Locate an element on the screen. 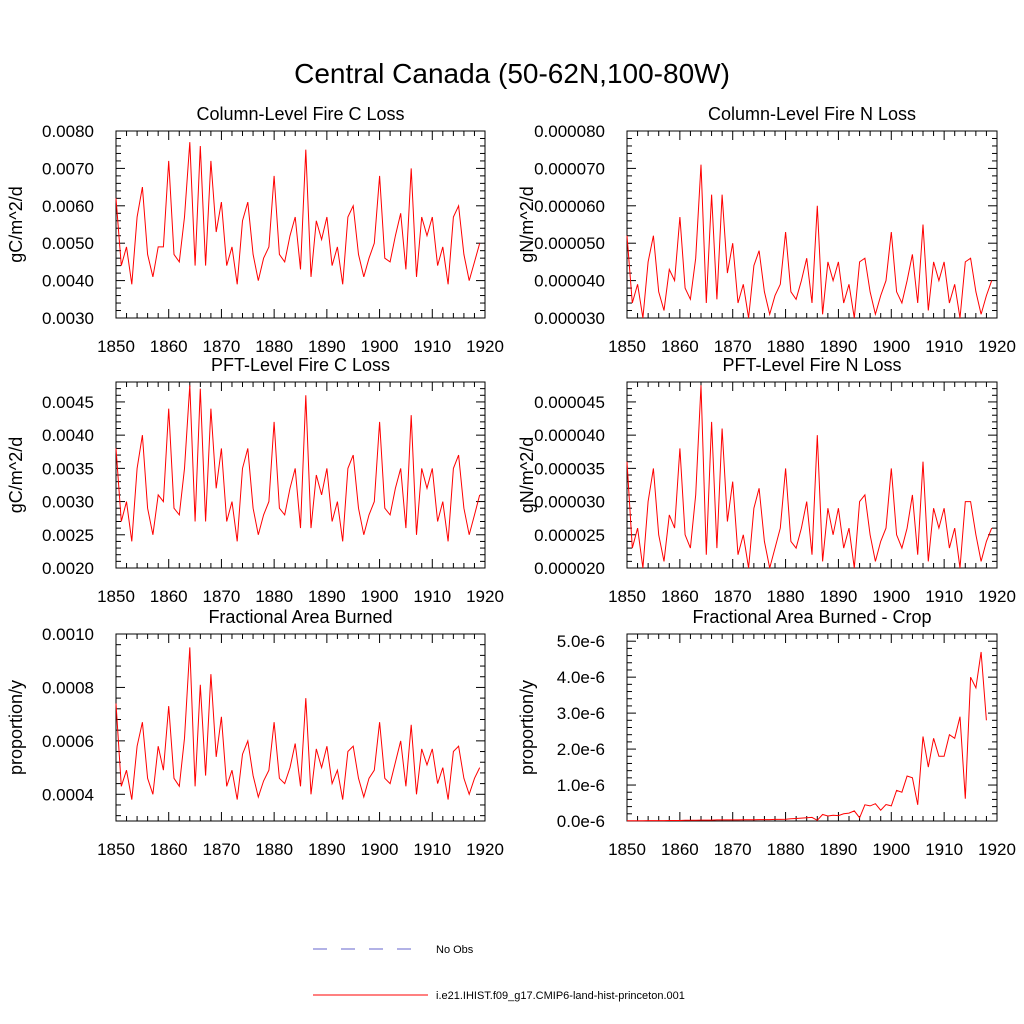 The image size is (1024, 1024). y-tick-label: 0.0060 is located at coordinates (68, 206).